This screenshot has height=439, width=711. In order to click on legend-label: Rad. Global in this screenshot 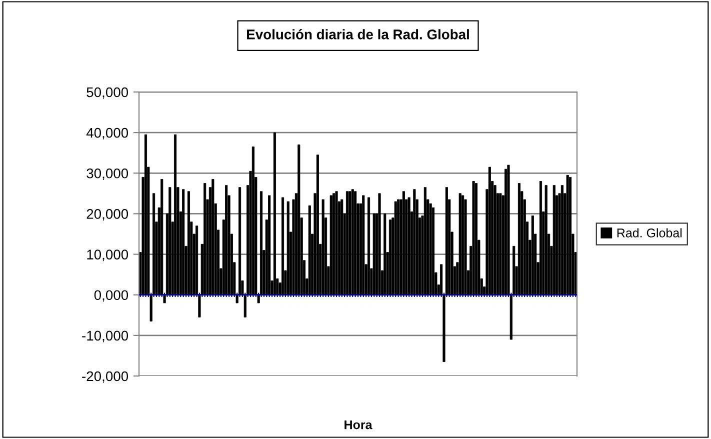, I will do `click(649, 233)`.